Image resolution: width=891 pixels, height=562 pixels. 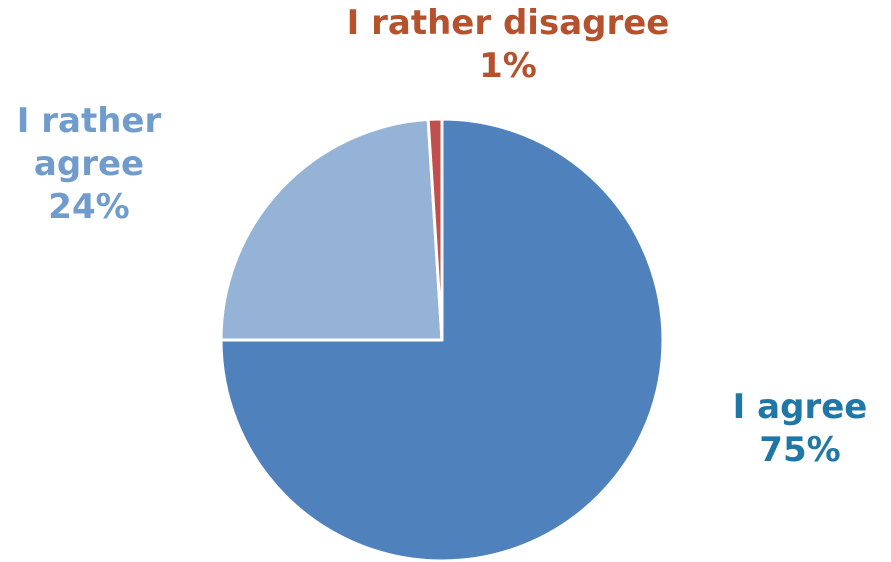 What do you see at coordinates (508, 45) in the screenshot?
I see `data-label-i-rather-disagree: I rather disagree 1%` at bounding box center [508, 45].